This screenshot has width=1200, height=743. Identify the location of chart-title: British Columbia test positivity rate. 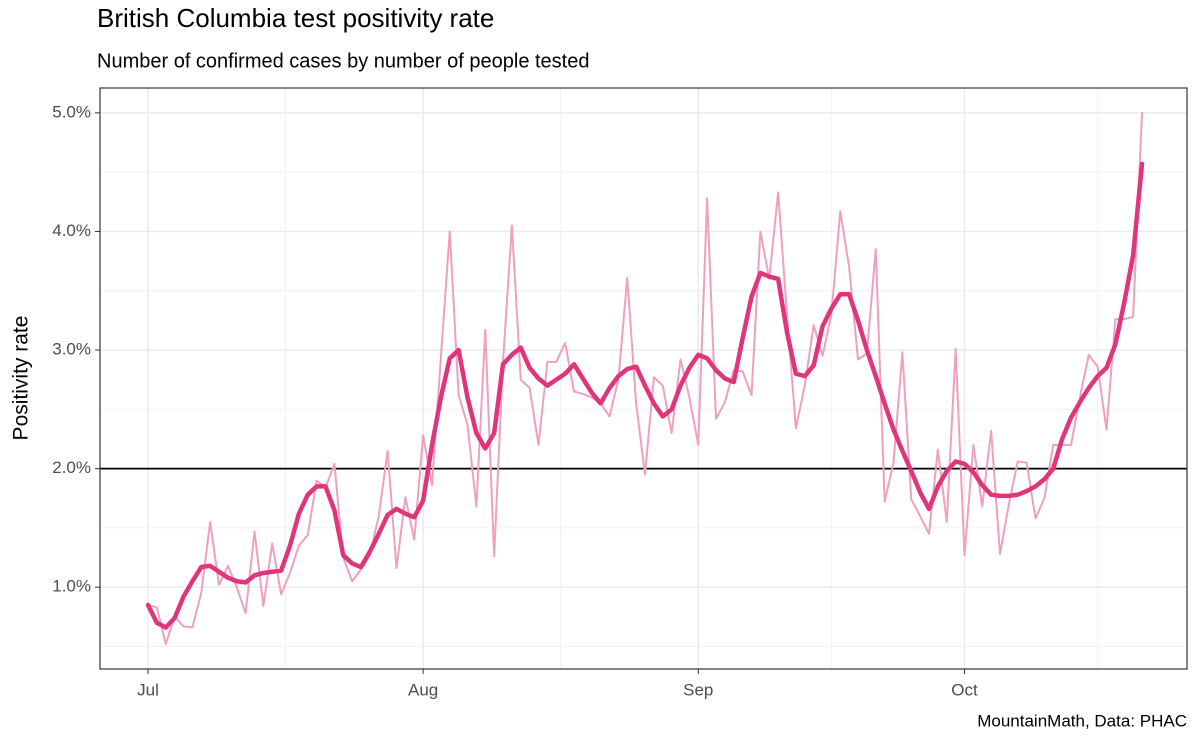
(295, 18).